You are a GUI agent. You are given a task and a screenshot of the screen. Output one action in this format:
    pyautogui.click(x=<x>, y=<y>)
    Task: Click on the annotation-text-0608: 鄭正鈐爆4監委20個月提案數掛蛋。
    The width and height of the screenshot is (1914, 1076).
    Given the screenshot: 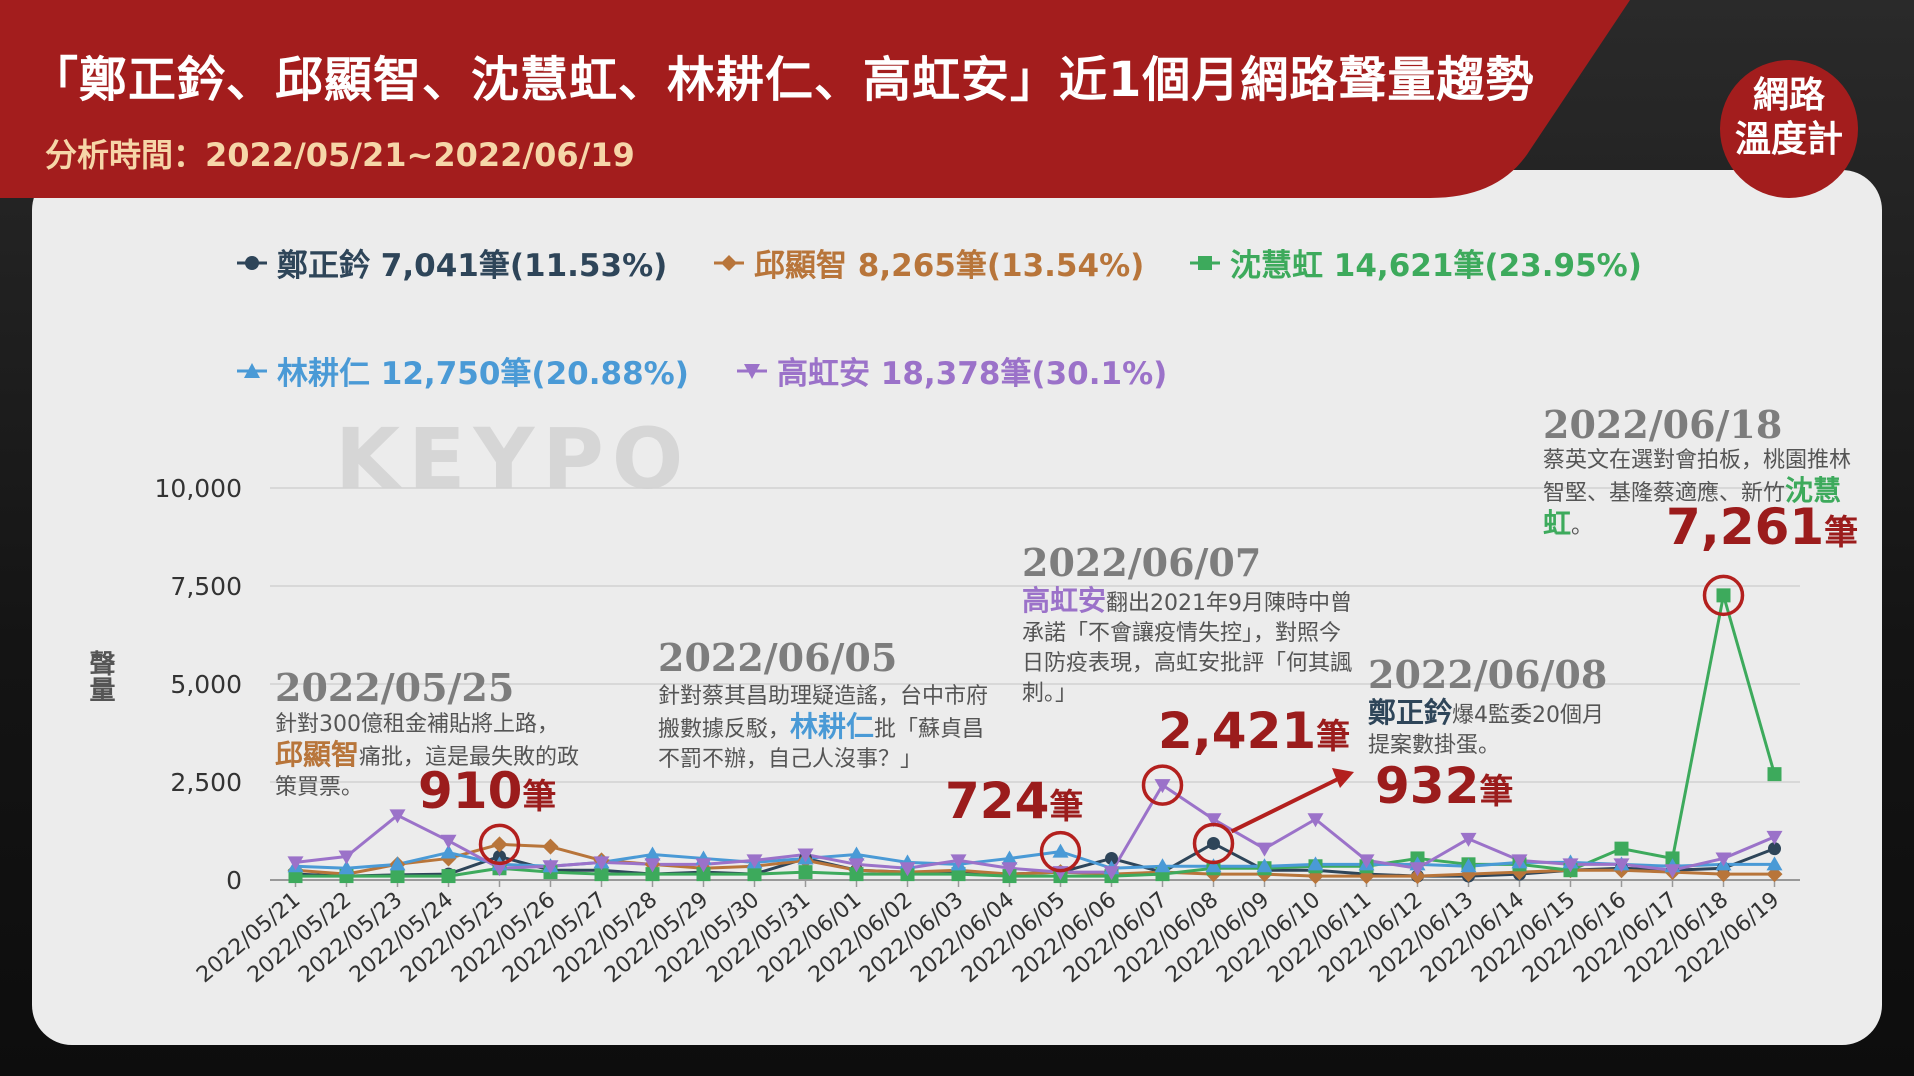 What is the action you would take?
    pyautogui.click(x=1488, y=729)
    